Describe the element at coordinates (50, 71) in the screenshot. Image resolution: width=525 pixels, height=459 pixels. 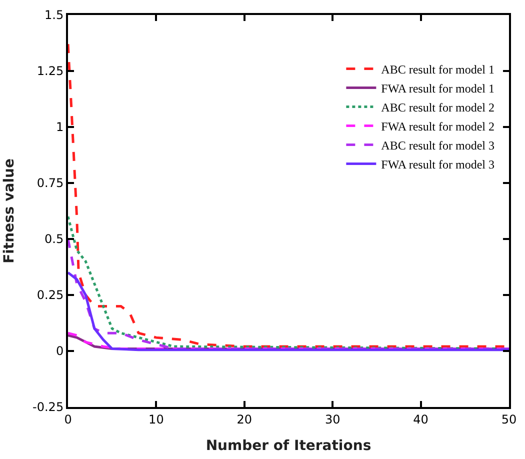
I see `y-tick-label: 1.25` at that location.